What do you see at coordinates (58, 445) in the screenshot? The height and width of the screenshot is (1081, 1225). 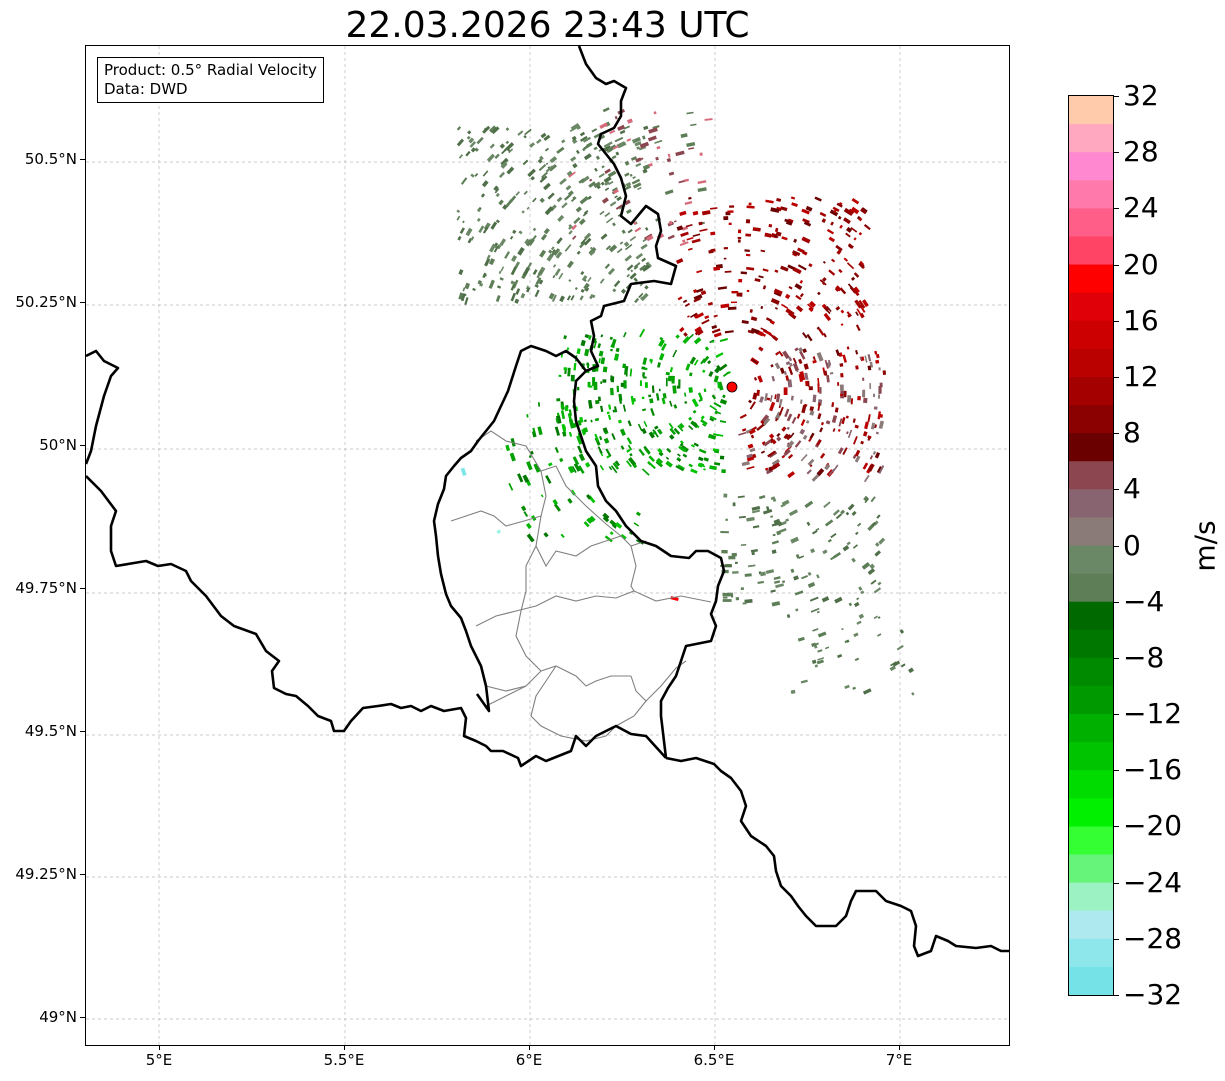 I see `lat-tick-label: 50°N` at bounding box center [58, 445].